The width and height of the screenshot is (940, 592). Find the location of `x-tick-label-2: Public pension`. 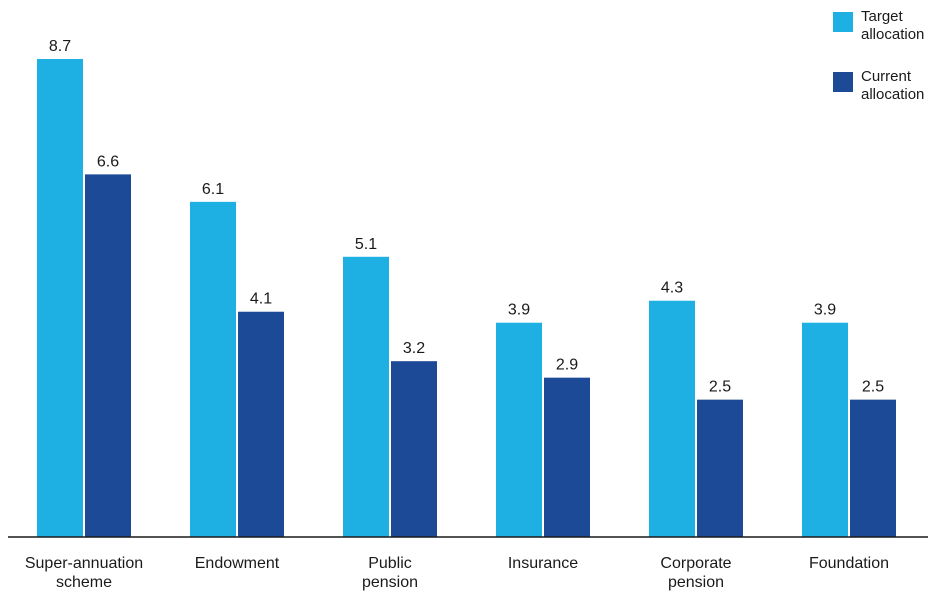

x-tick-label-2: Public pension is located at coordinates (390, 573).